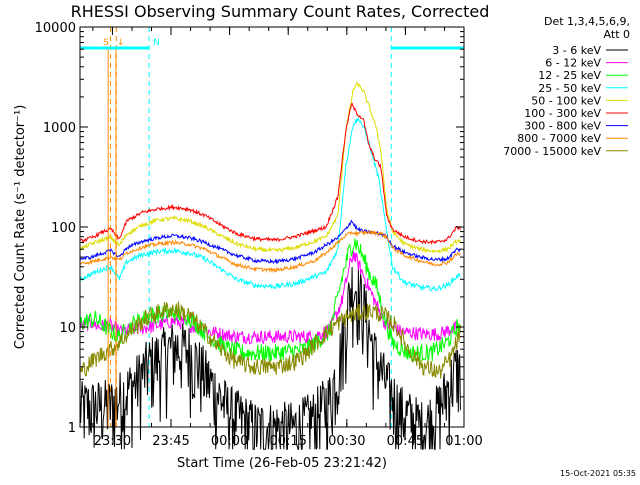 The width and height of the screenshot is (640, 485). What do you see at coordinates (573, 63) in the screenshot?
I see `legend-entry-label: 6 - 12 keV` at bounding box center [573, 63].